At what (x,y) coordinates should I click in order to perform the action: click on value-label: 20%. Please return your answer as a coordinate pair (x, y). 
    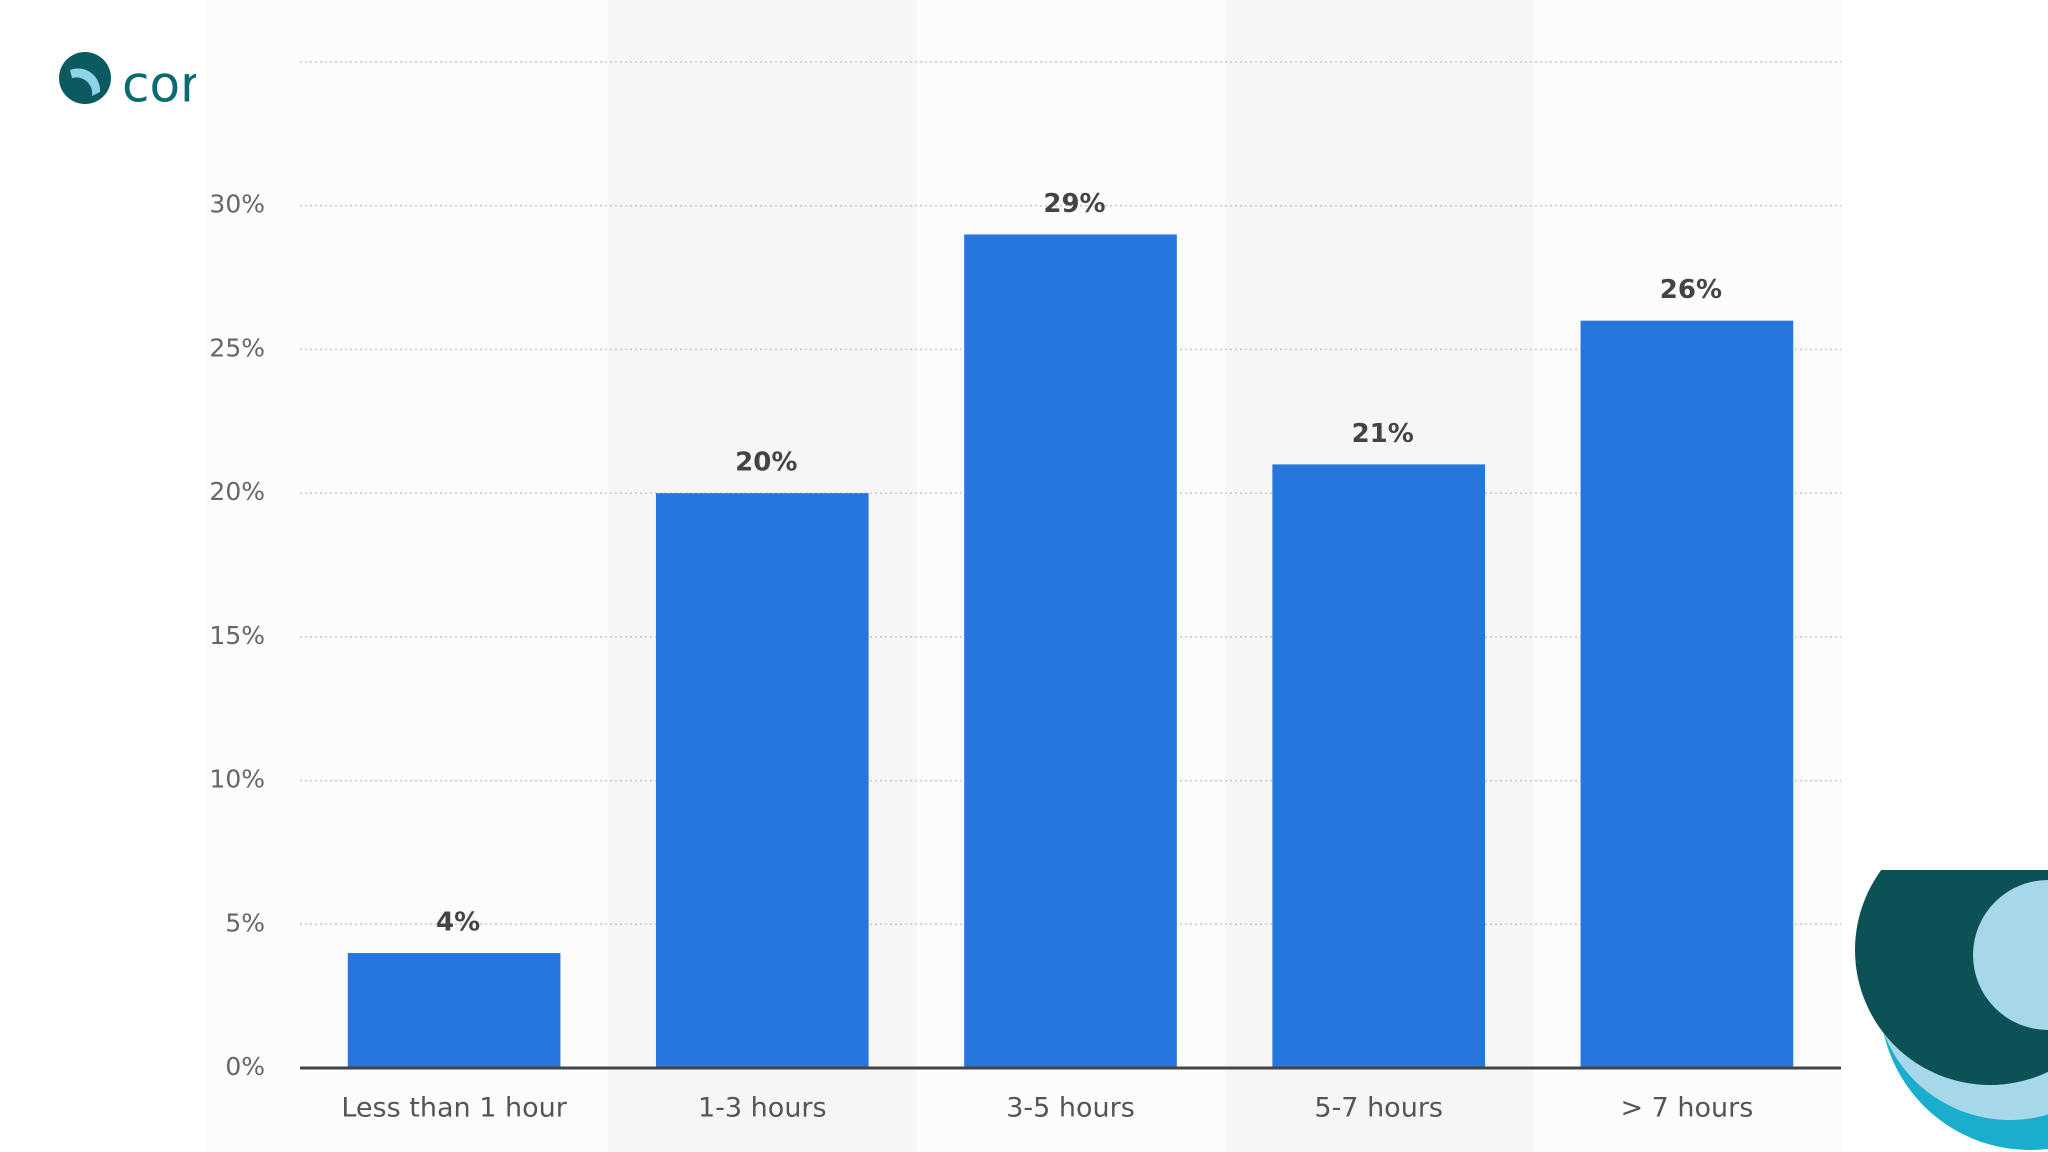
    Looking at the image, I should click on (766, 463).